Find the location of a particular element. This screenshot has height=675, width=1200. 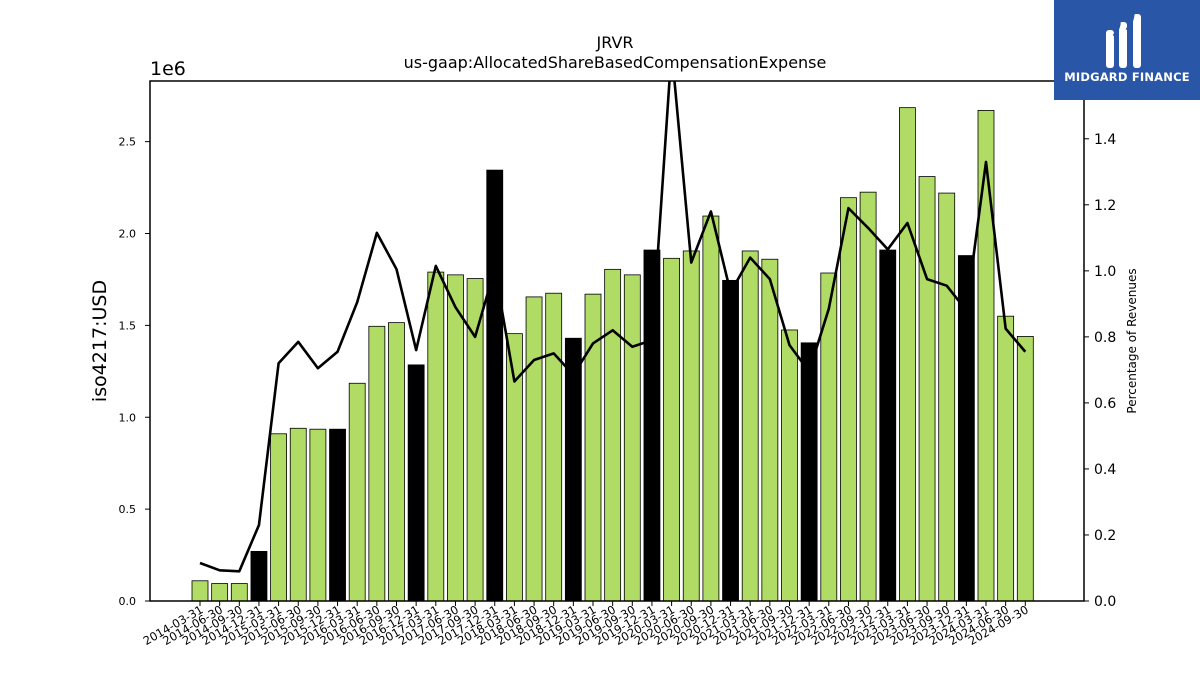

midgard-finance-logo: MIDGARD FINANCE is located at coordinates (1127, 50).